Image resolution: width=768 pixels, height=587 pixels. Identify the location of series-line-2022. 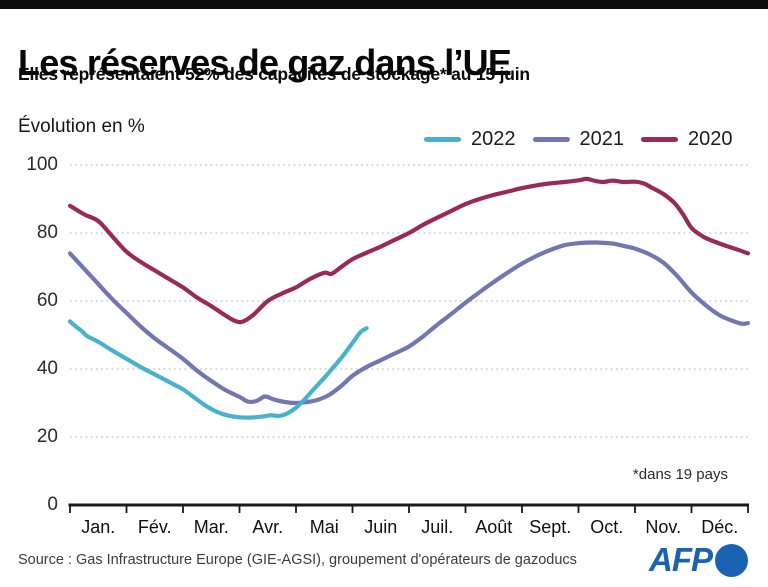
(218, 369).